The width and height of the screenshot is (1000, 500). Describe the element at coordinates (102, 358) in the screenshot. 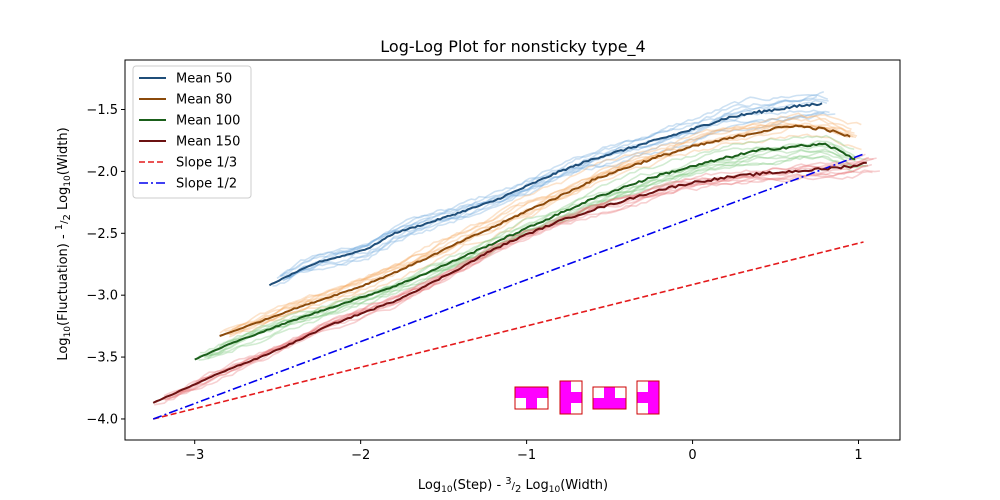

I see `y-tick-label: −3.5` at that location.